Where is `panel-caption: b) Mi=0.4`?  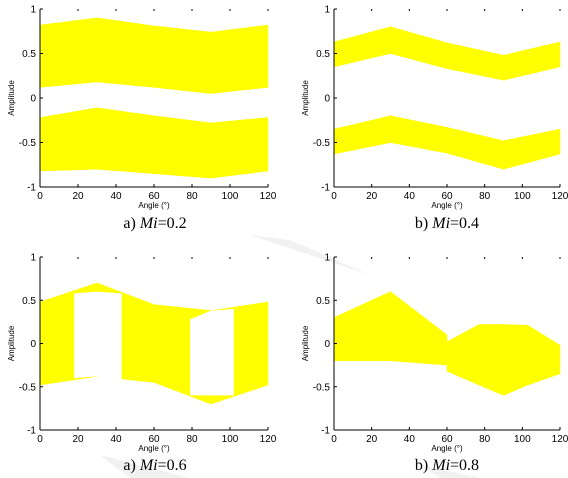
panel-caption: b) Mi=0.4 is located at coordinates (447, 223).